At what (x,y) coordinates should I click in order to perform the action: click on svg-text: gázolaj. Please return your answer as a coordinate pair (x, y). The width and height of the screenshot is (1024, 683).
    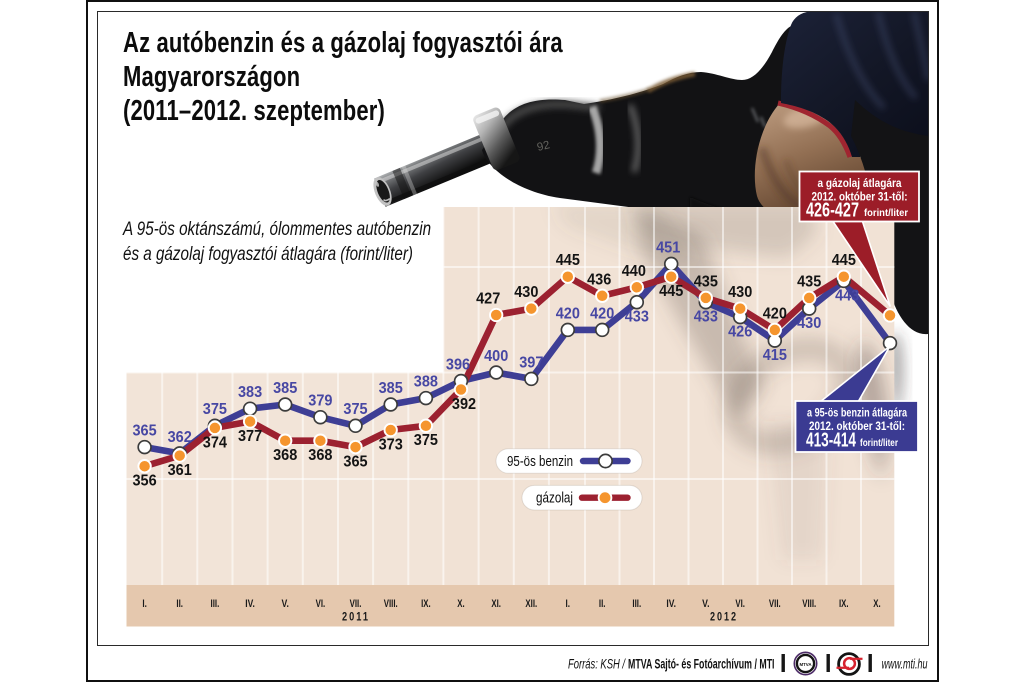
    Looking at the image, I should click on (554, 499).